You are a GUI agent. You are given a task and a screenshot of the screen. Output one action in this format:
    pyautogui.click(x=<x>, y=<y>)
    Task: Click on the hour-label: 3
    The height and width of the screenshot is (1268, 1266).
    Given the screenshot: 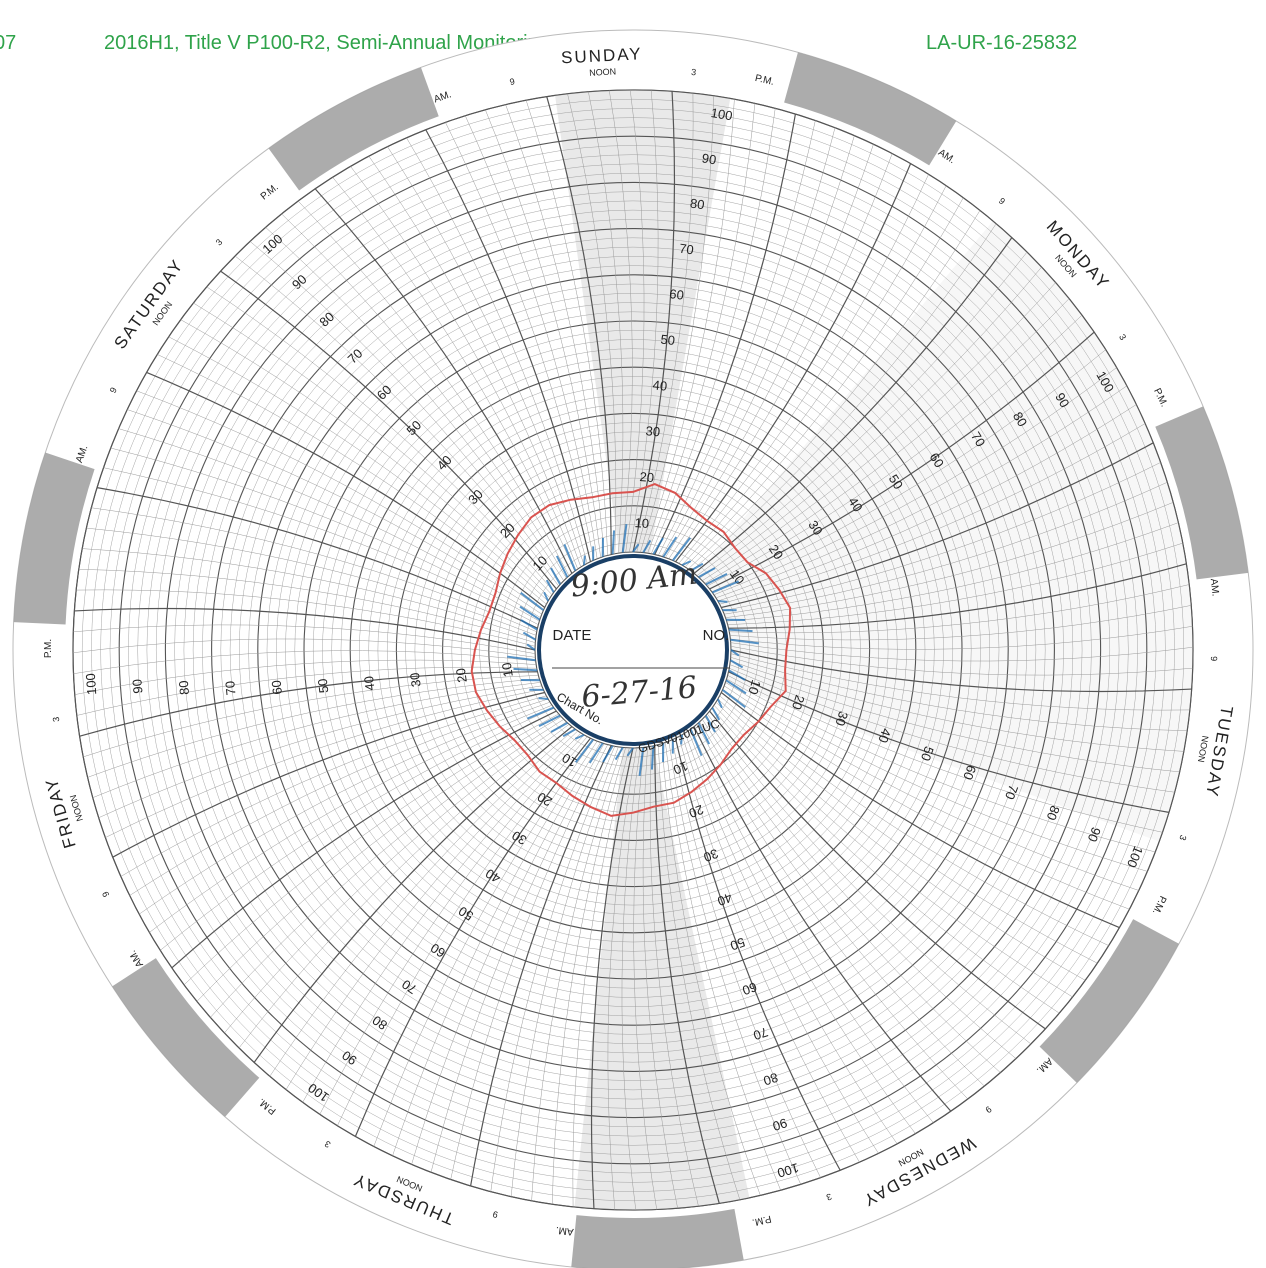 What is the action you would take?
    pyautogui.click(x=1182, y=838)
    